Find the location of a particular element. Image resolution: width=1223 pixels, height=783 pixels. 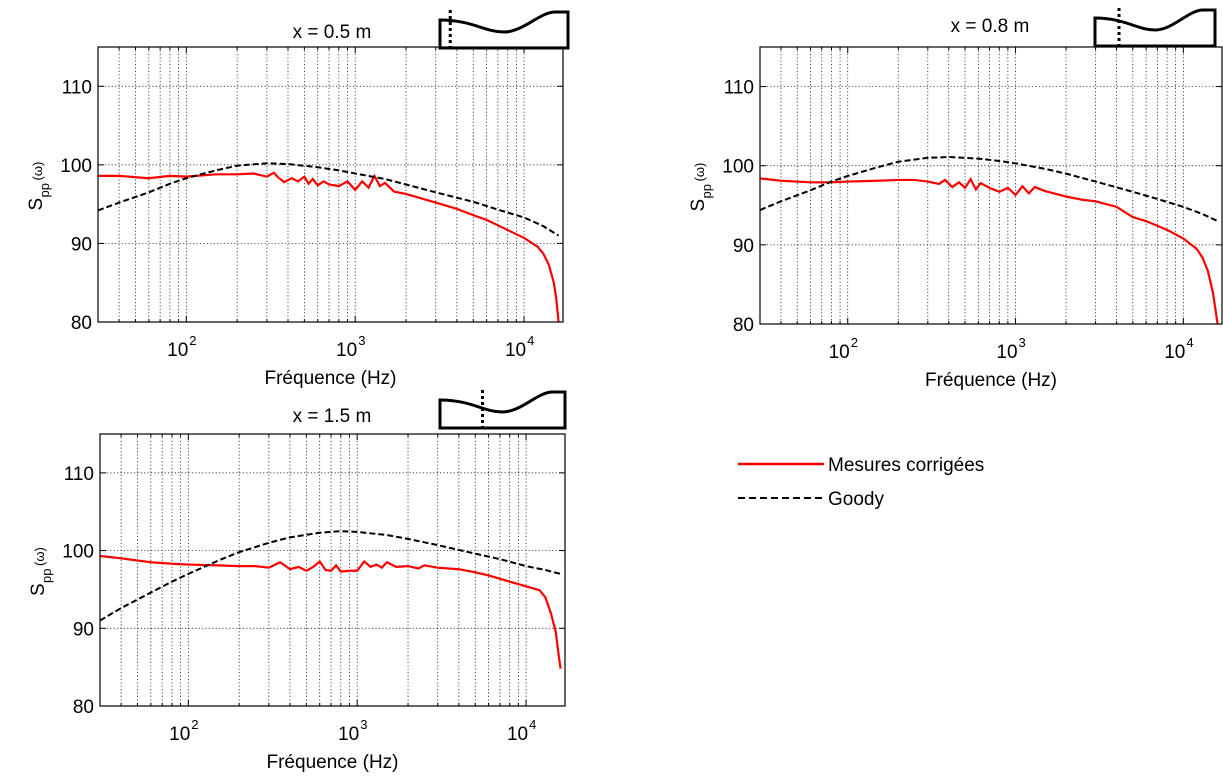

legend-label: Goody is located at coordinates (856, 499).